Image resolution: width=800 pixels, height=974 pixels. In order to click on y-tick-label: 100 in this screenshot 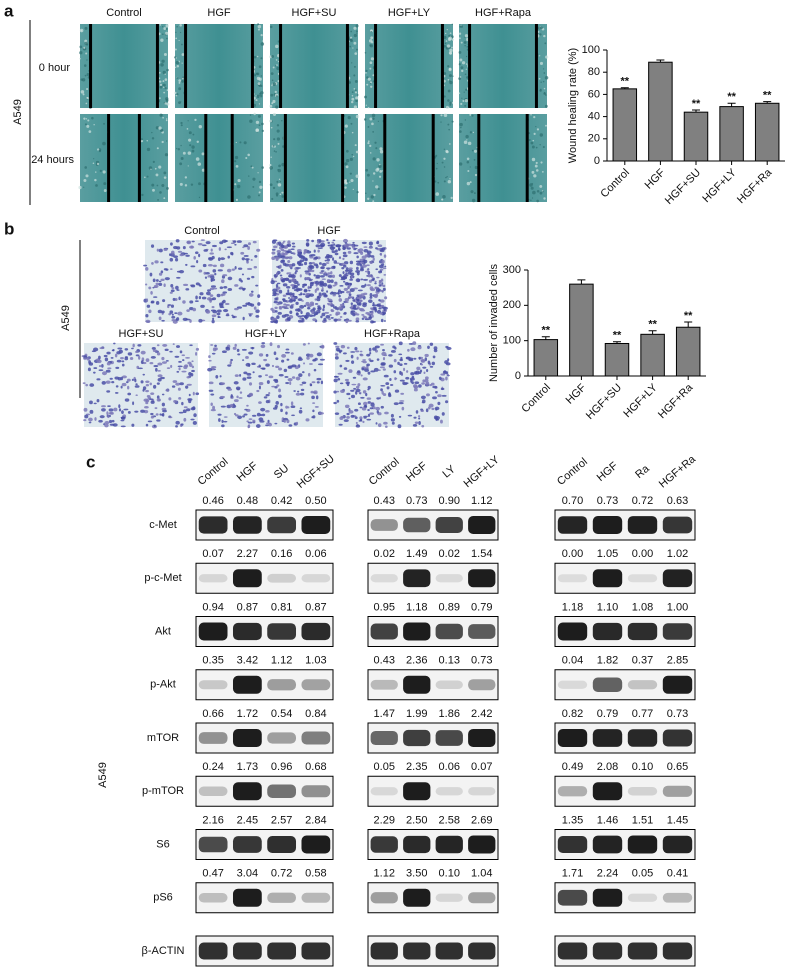, I will do `click(512, 341)`.